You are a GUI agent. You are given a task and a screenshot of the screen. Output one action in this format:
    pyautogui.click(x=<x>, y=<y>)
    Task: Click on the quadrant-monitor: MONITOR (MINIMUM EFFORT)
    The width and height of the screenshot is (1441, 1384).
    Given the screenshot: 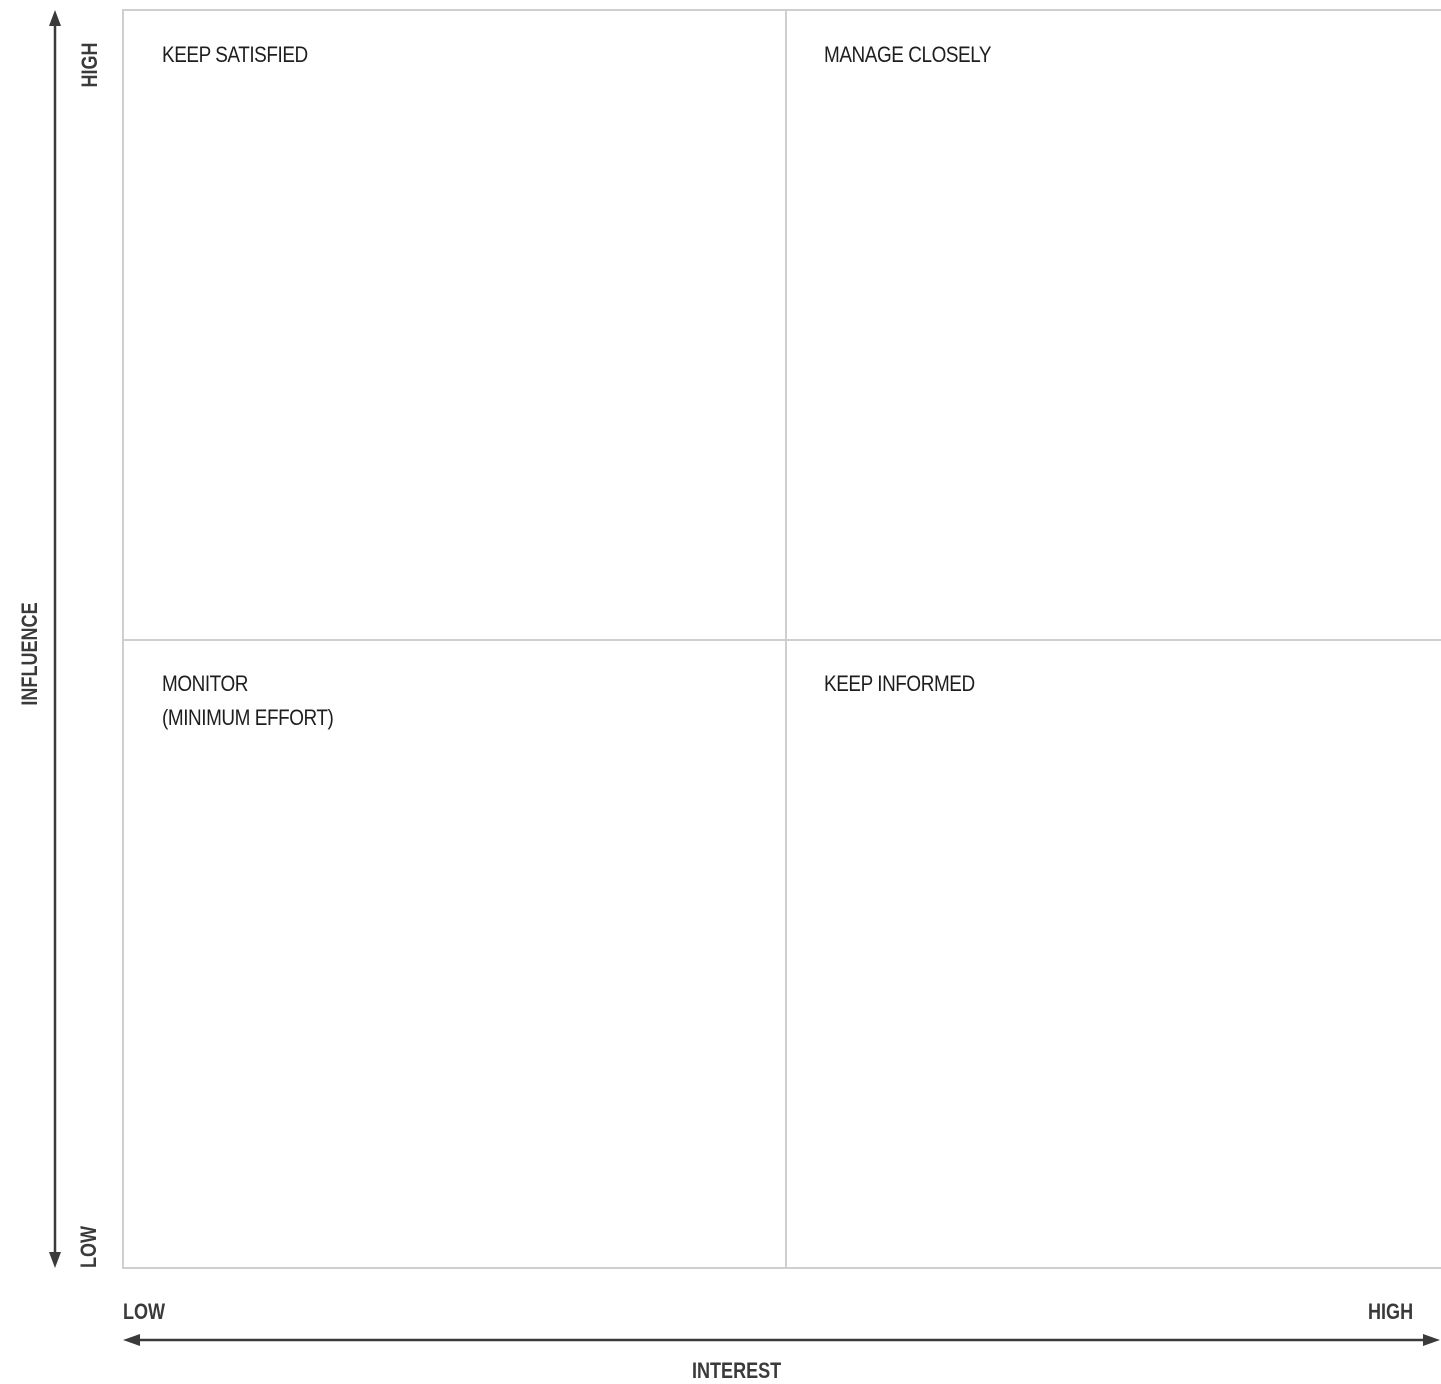 What is the action you would take?
    pyautogui.click(x=248, y=701)
    